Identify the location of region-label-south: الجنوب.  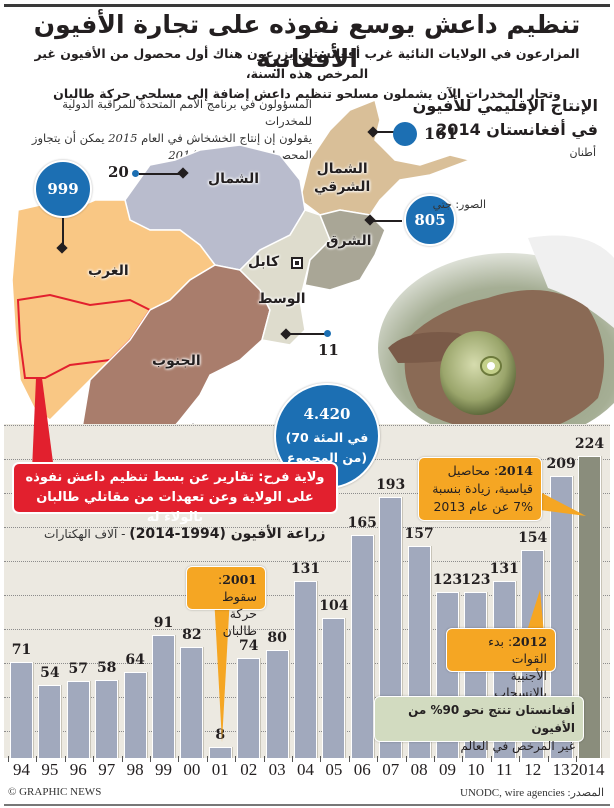
(176, 361).